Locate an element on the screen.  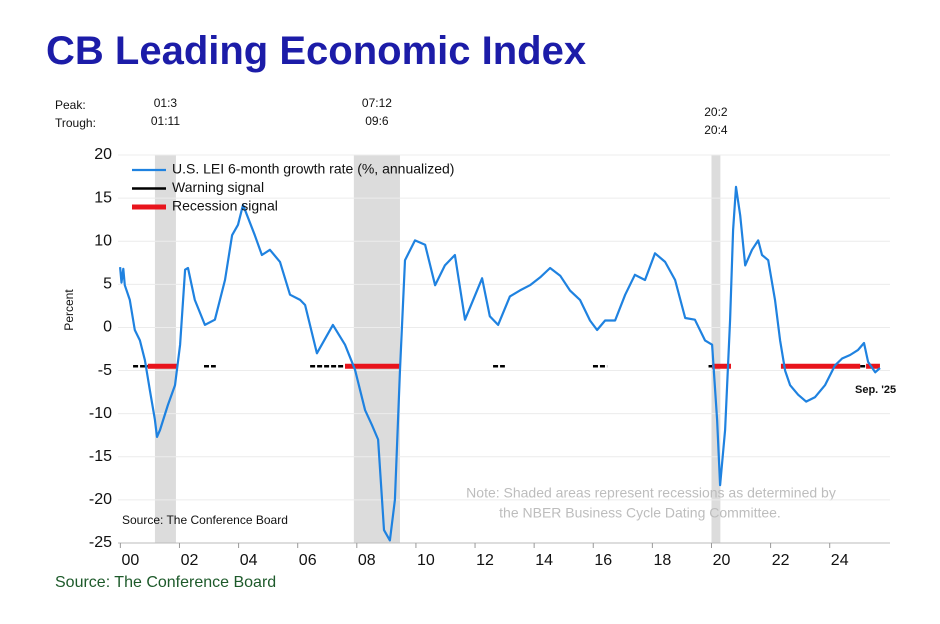
x-tick-label: 22 is located at coordinates (781, 560).